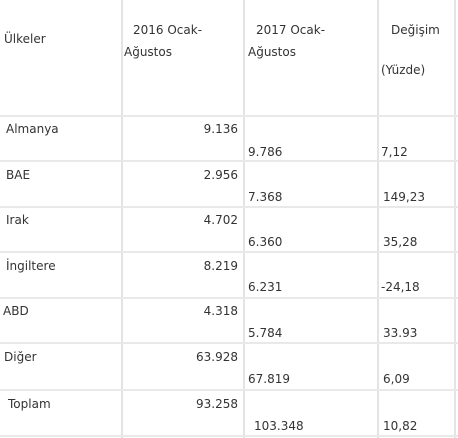 This screenshot has width=458, height=438. What do you see at coordinates (17, 220) in the screenshot?
I see `cell-country: Irak` at bounding box center [17, 220].